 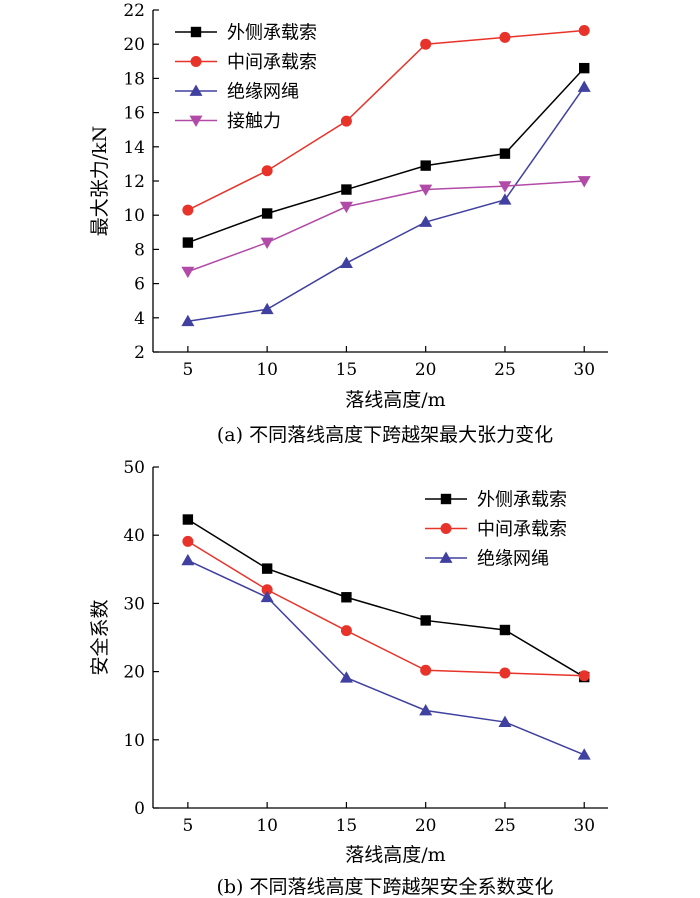 I want to click on y-tick-label: 14, so click(x=134, y=148).